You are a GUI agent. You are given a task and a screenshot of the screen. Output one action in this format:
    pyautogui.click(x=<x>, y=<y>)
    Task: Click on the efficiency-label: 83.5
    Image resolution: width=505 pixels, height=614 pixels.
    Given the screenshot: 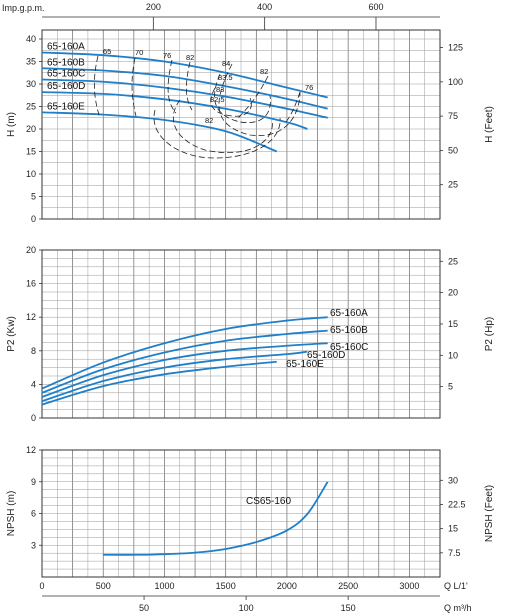 What is the action you would take?
    pyautogui.click(x=225, y=77)
    